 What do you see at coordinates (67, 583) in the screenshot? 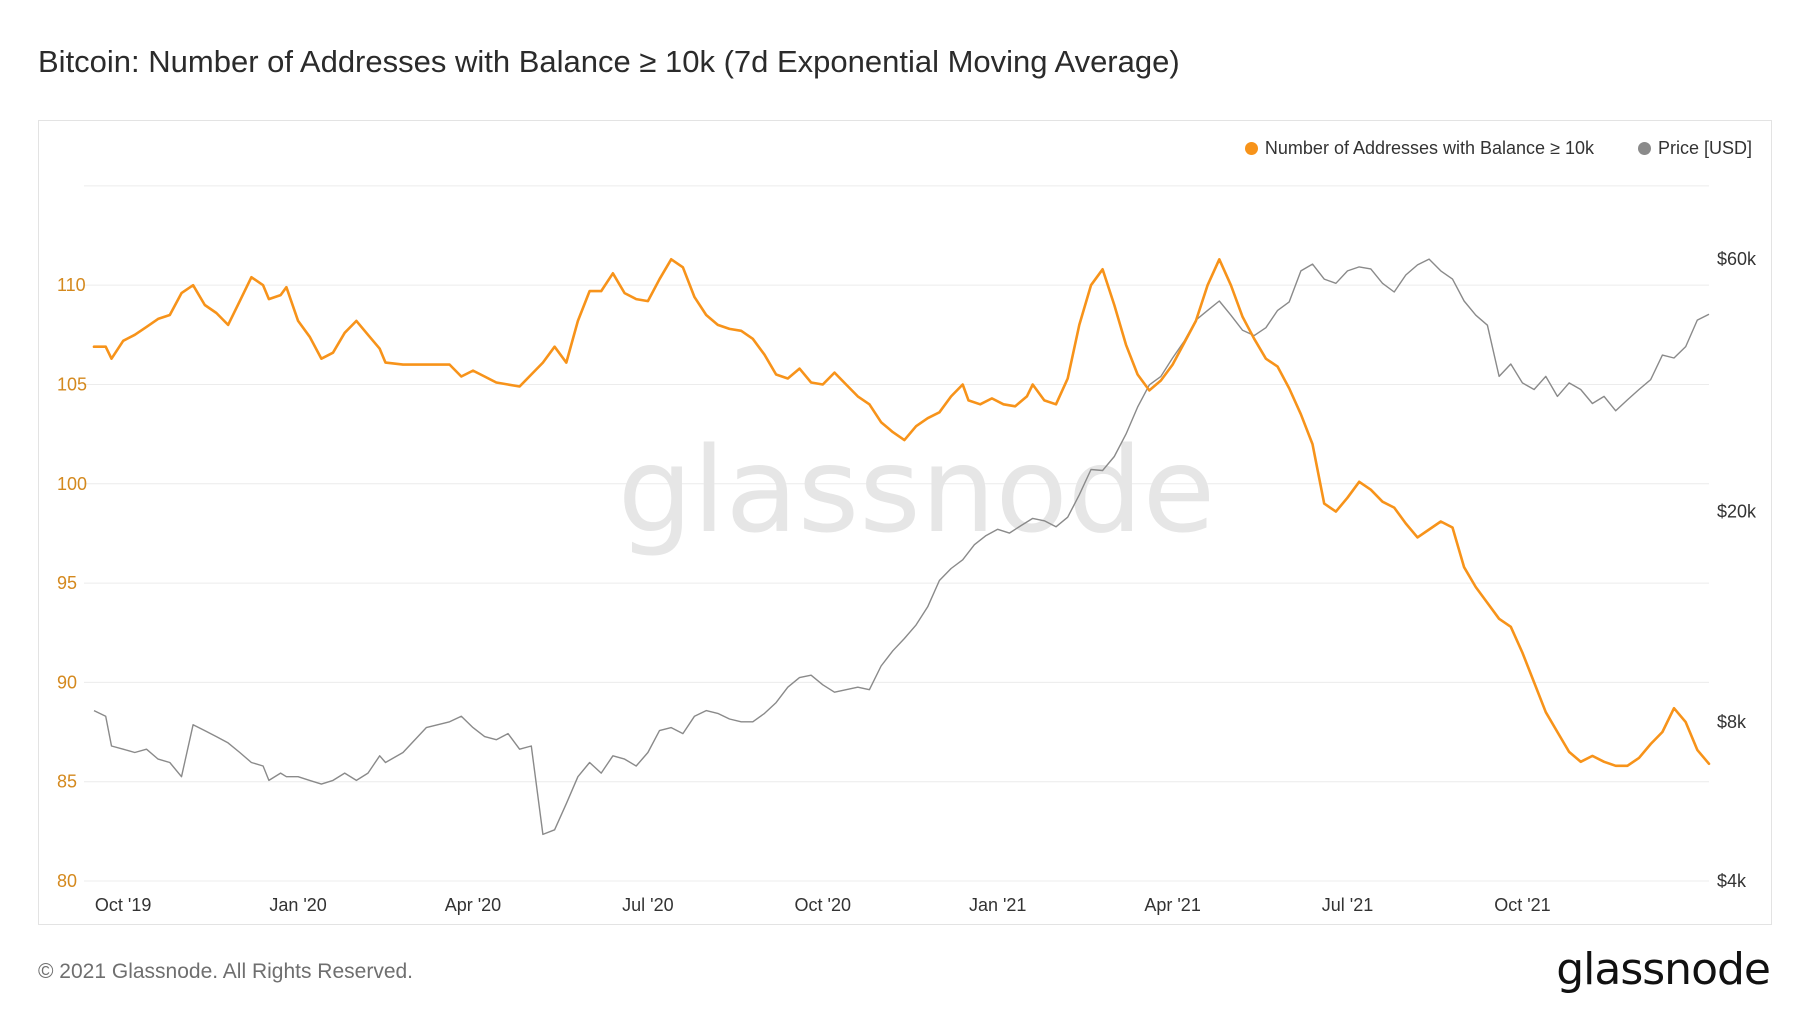
I see `left-axis-tick-label: 95` at bounding box center [67, 583].